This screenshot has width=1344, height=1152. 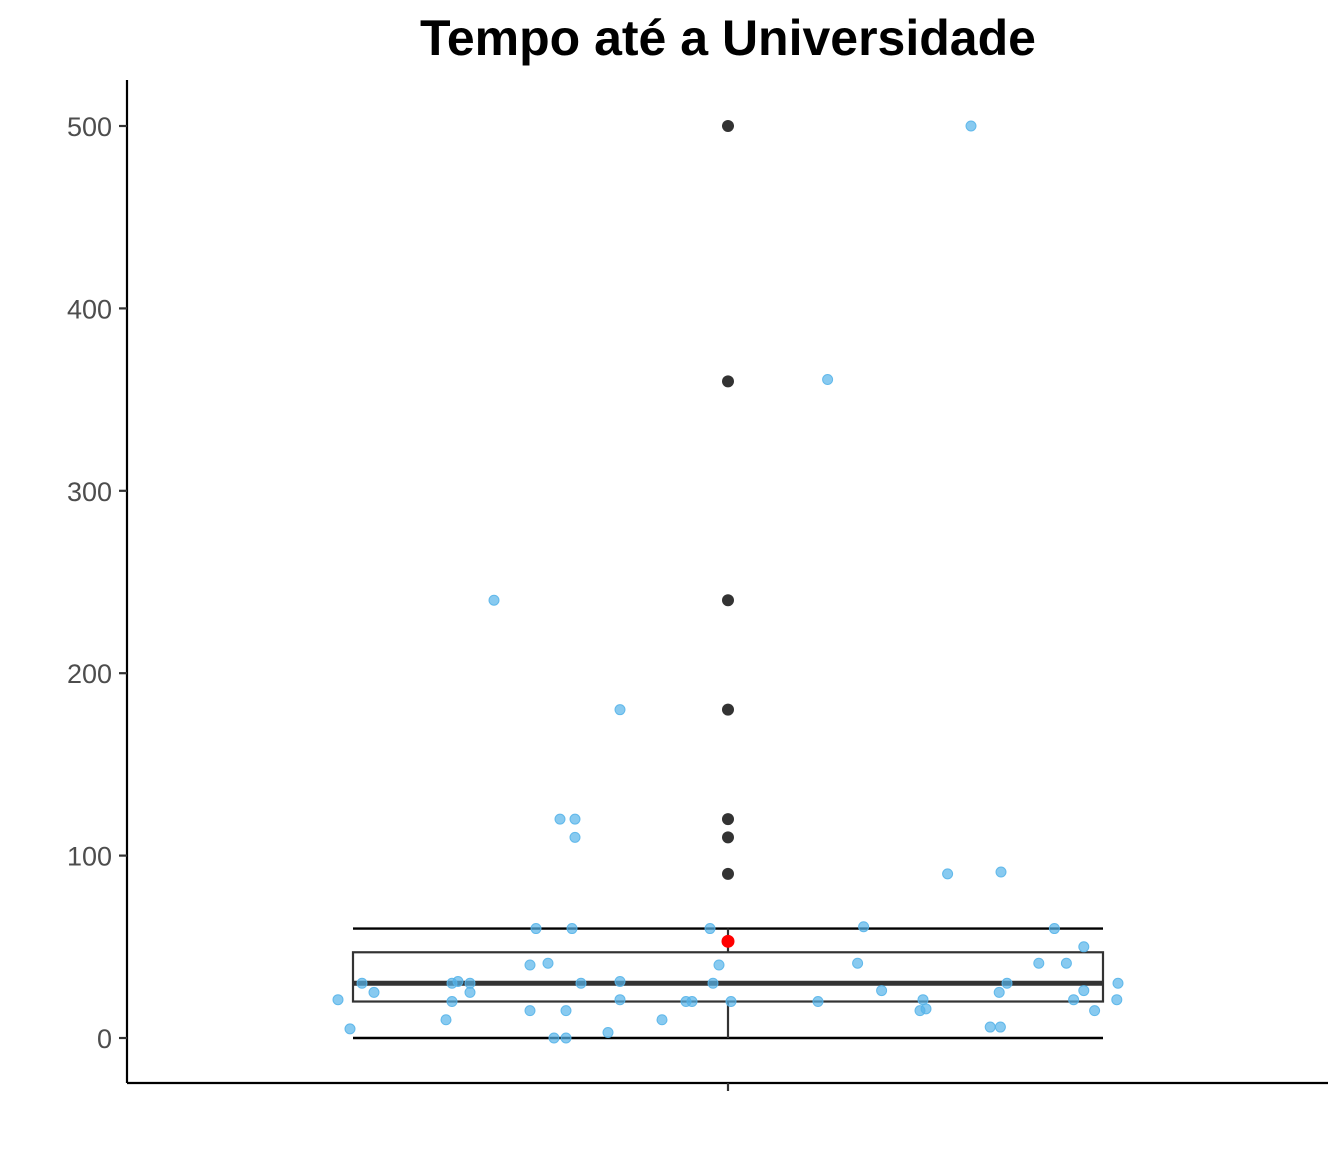 I want to click on y-tick-label: 200, so click(x=89, y=674).